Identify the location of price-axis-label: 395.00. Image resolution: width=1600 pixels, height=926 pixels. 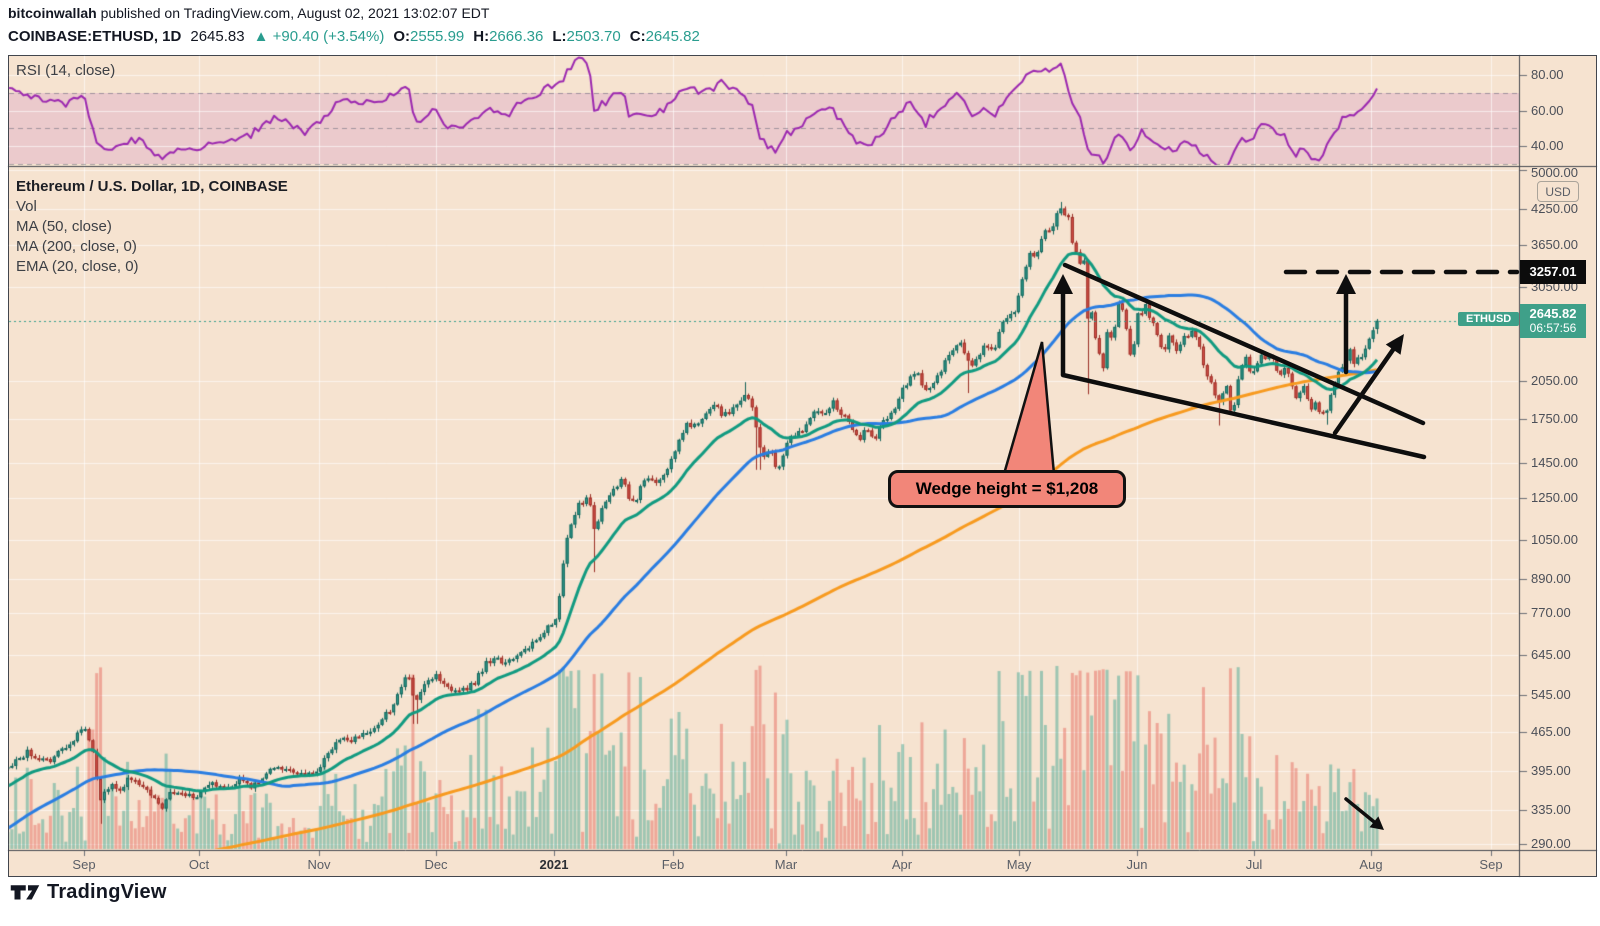
(1551, 770).